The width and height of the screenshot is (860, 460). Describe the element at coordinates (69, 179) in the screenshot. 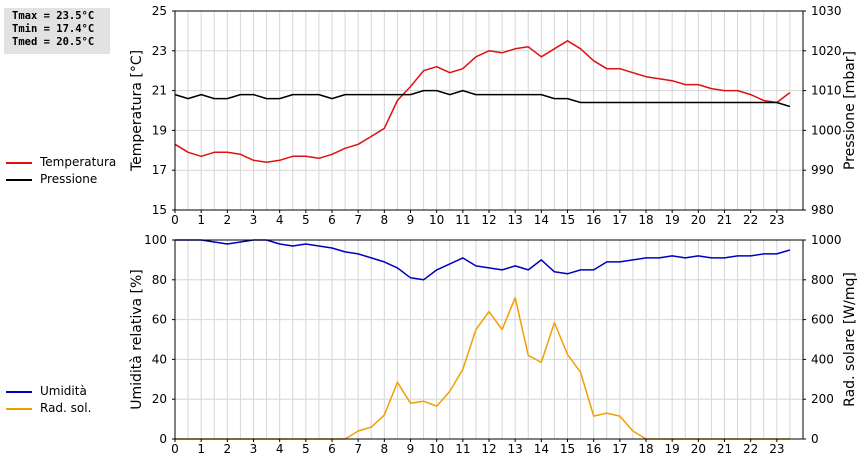

I see `legend-label-pressione: Pressione` at that location.